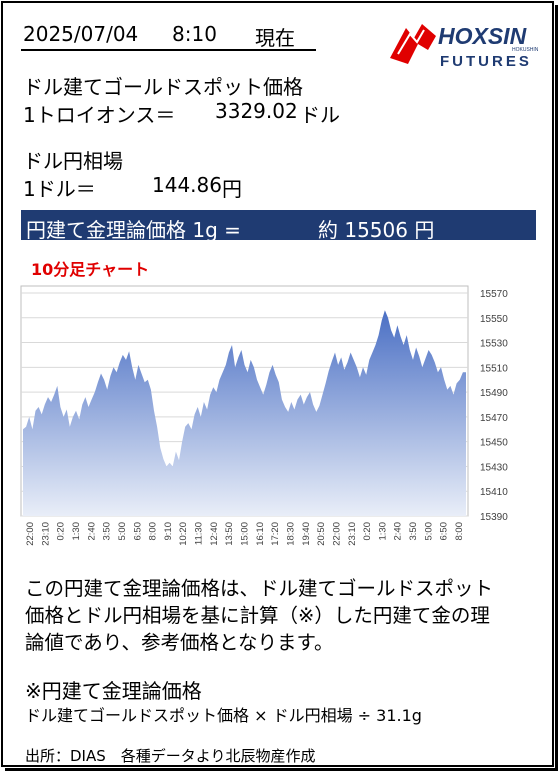  What do you see at coordinates (232, 189) in the screenshot?
I see `fx-suffix: 円` at bounding box center [232, 189].